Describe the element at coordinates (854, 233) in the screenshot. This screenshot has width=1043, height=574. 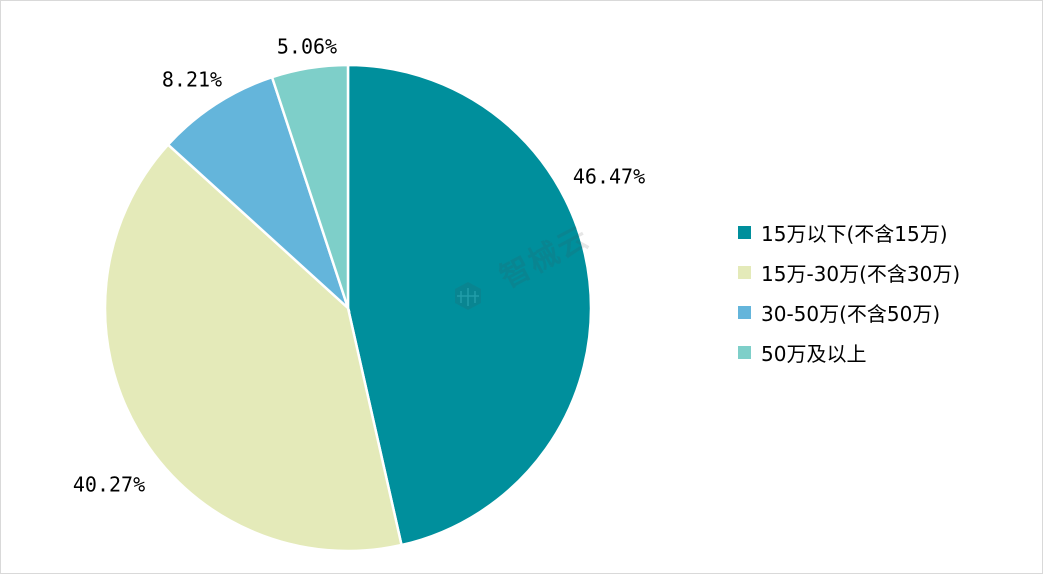
I see `legend-label: 15万以下(不含15万)` at that location.